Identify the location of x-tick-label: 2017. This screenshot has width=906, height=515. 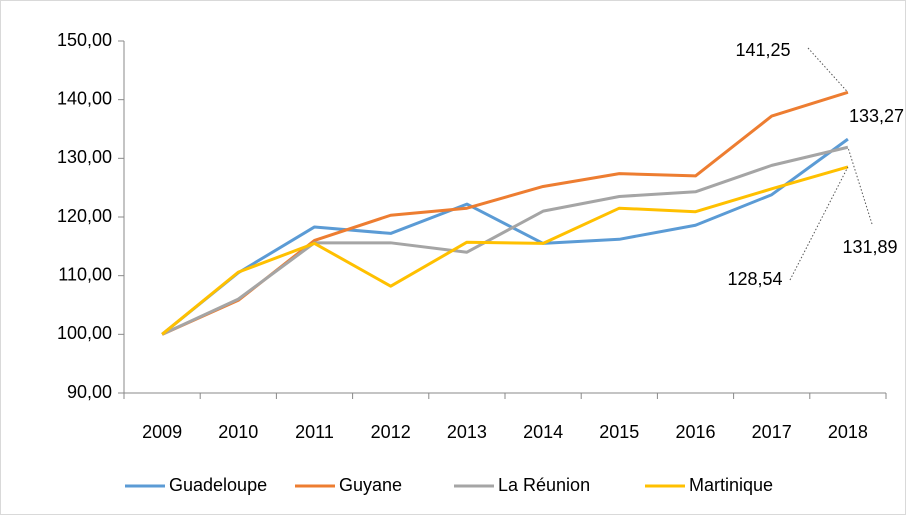
(772, 432).